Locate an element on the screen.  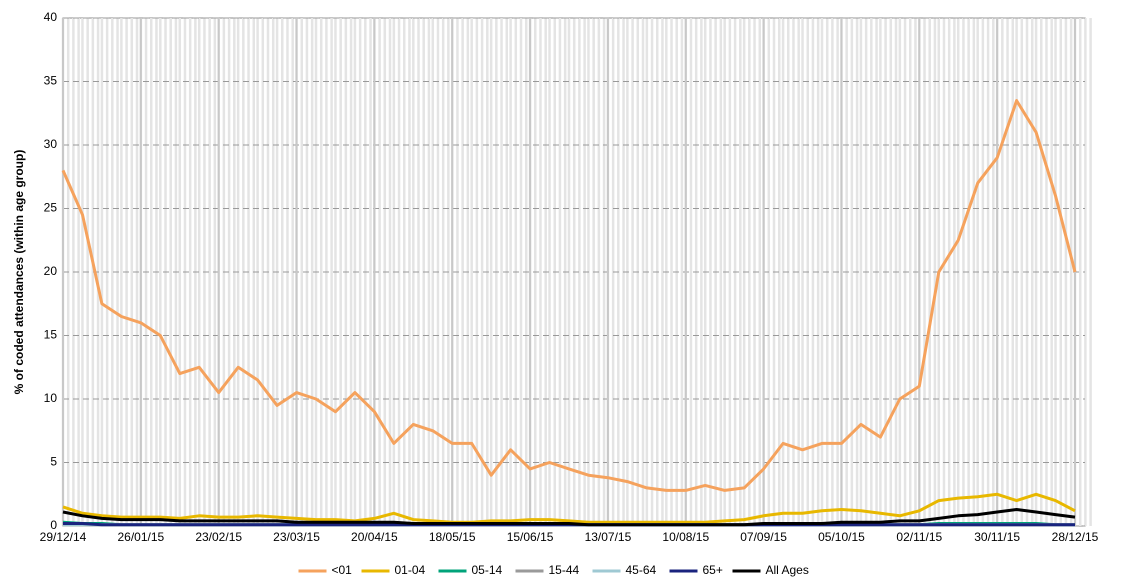
legend-label: 45-64 is located at coordinates (641, 570).